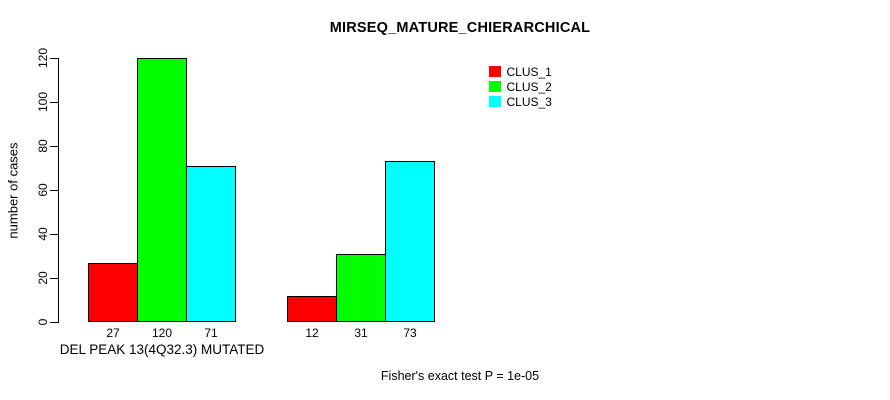 This screenshot has height=400, width=890. Describe the element at coordinates (43, 102) in the screenshot. I see `y-tick-label: 100` at that location.